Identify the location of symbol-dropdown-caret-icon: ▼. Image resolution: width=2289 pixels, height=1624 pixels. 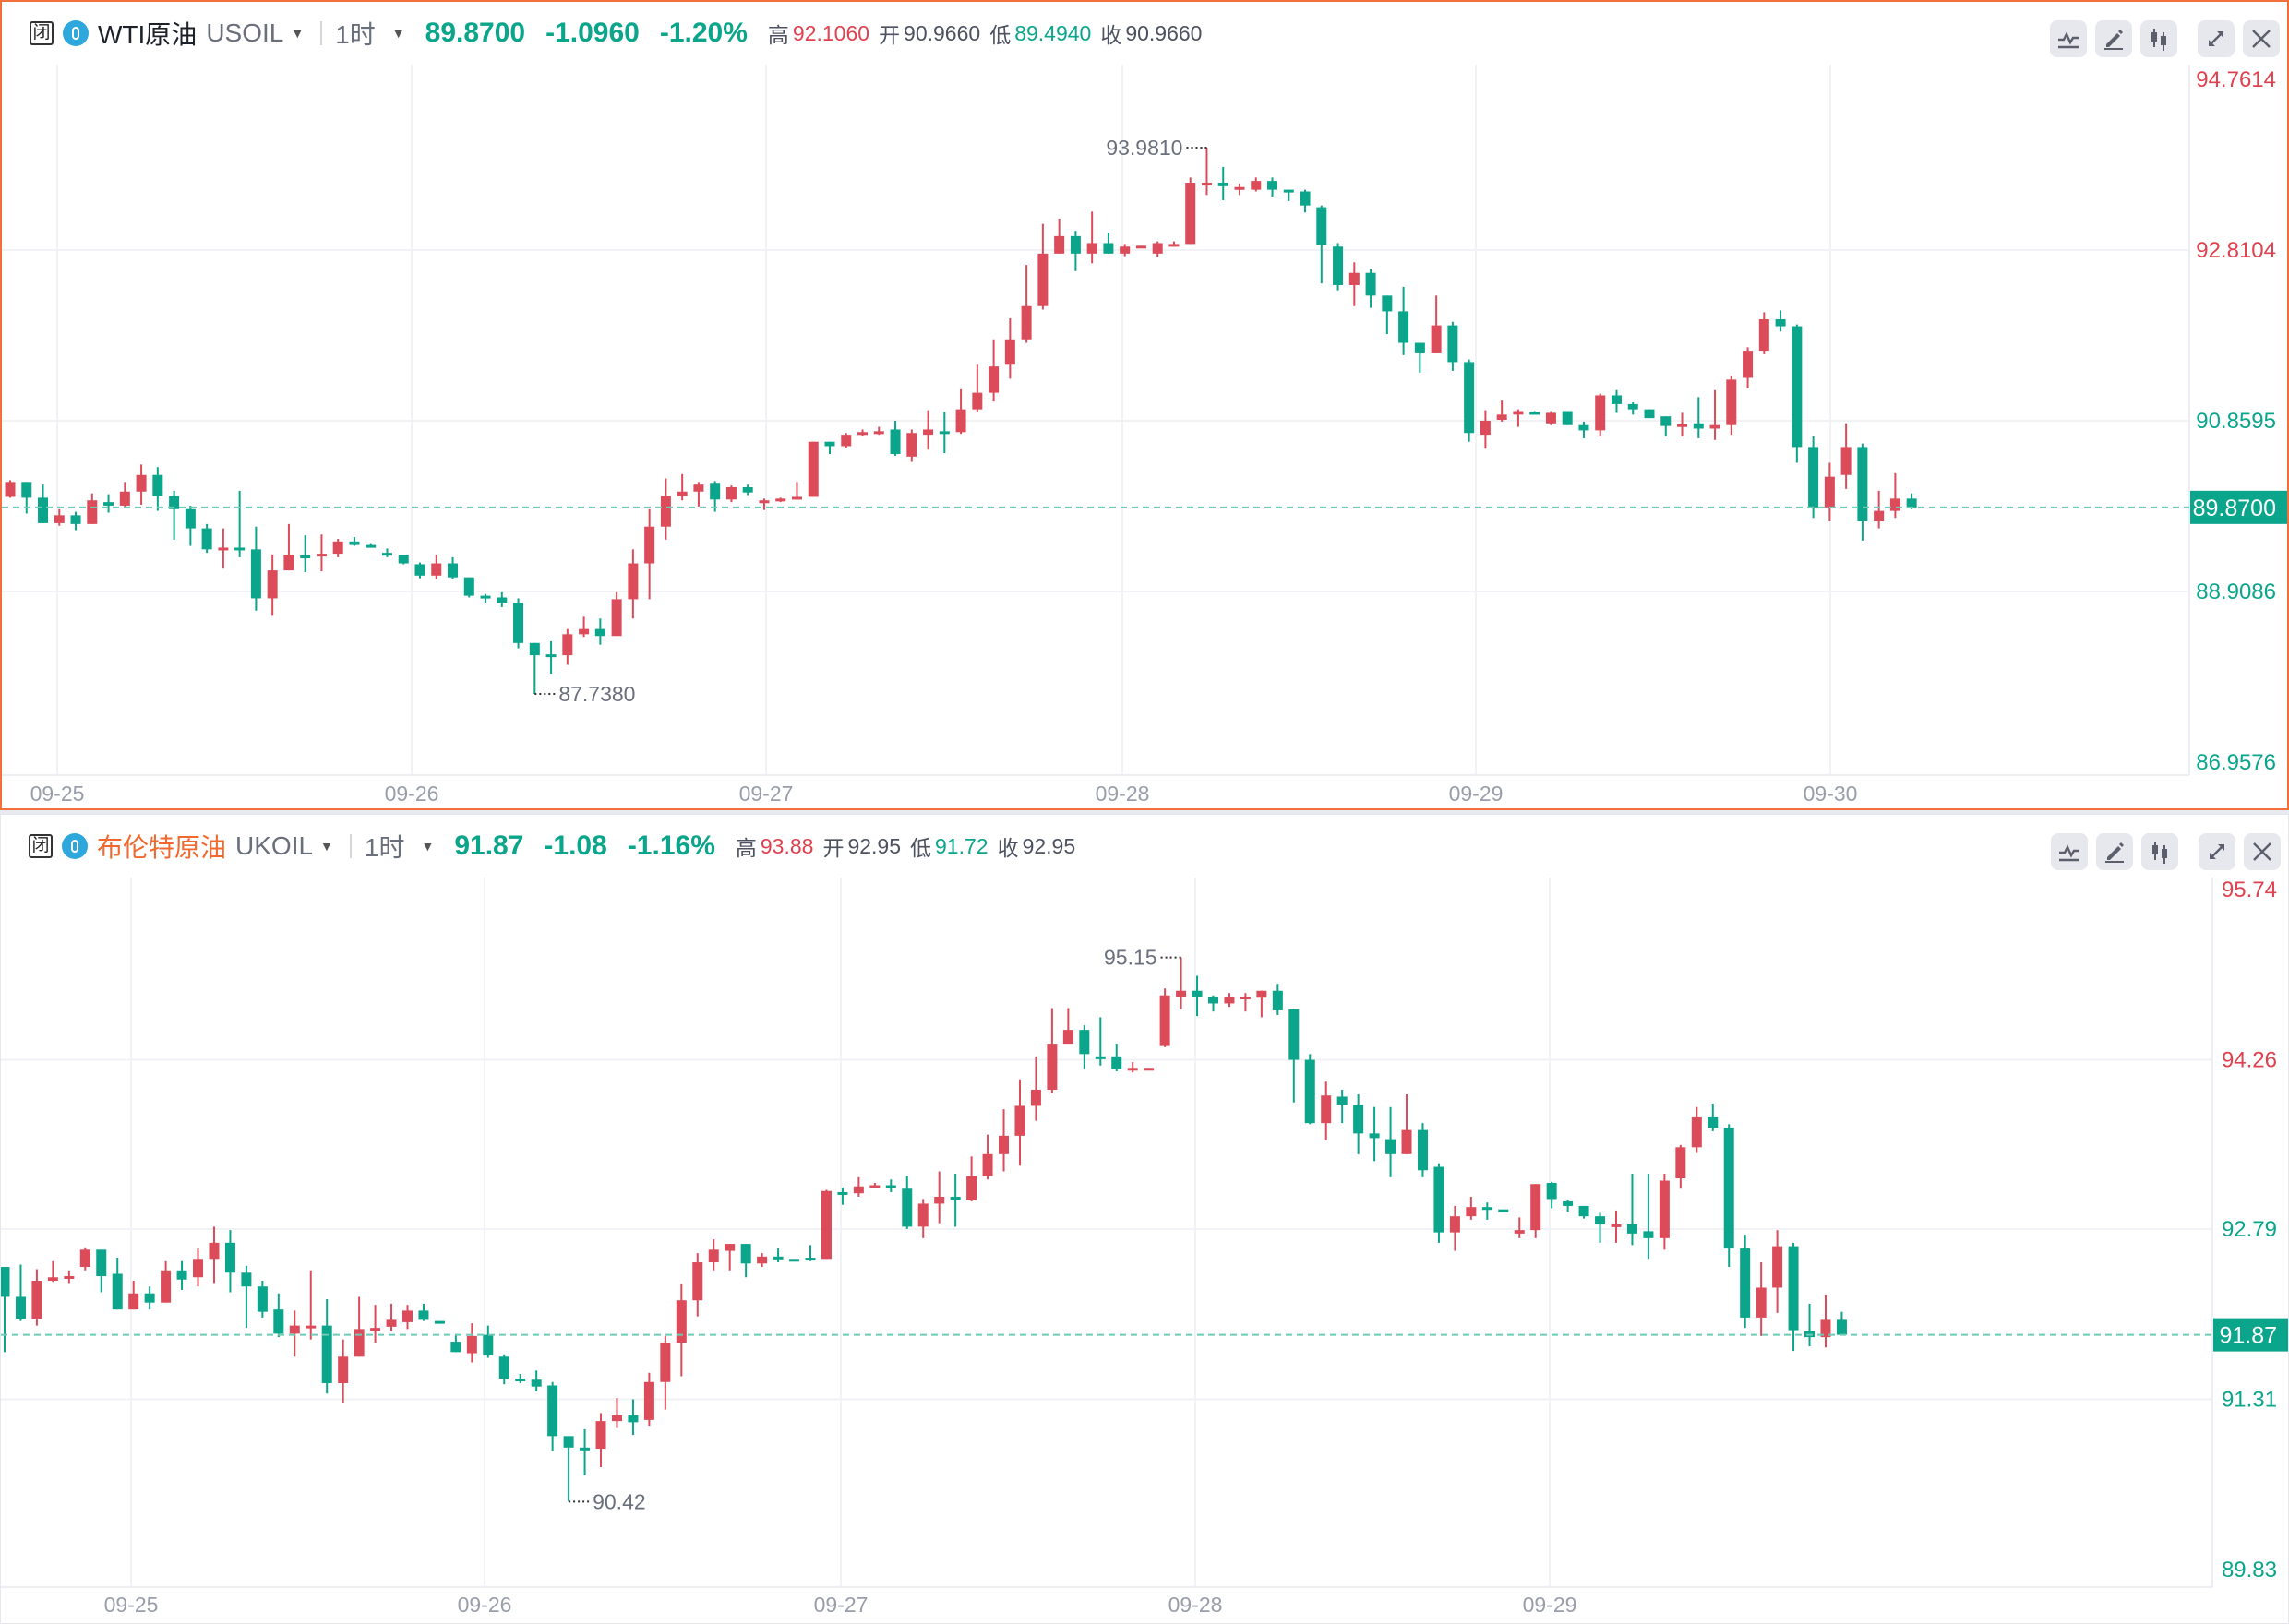
(326, 846).